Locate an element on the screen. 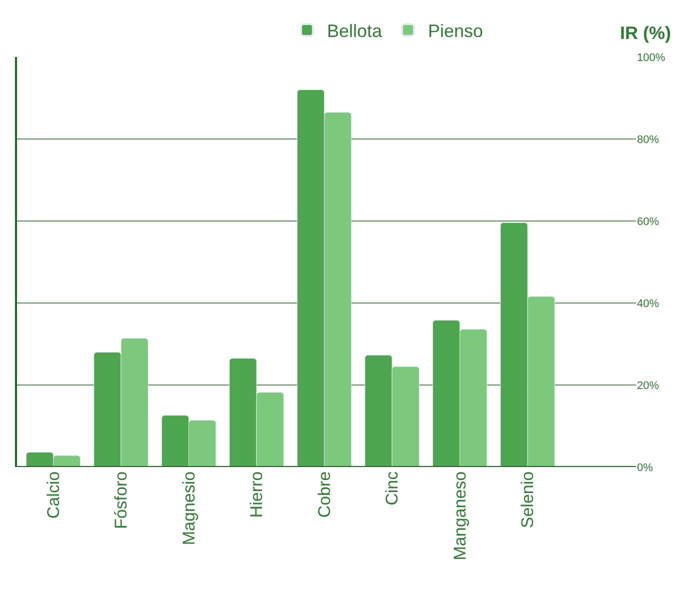 This screenshot has height=597, width=696. x-tick-label: Selenio is located at coordinates (528, 499).